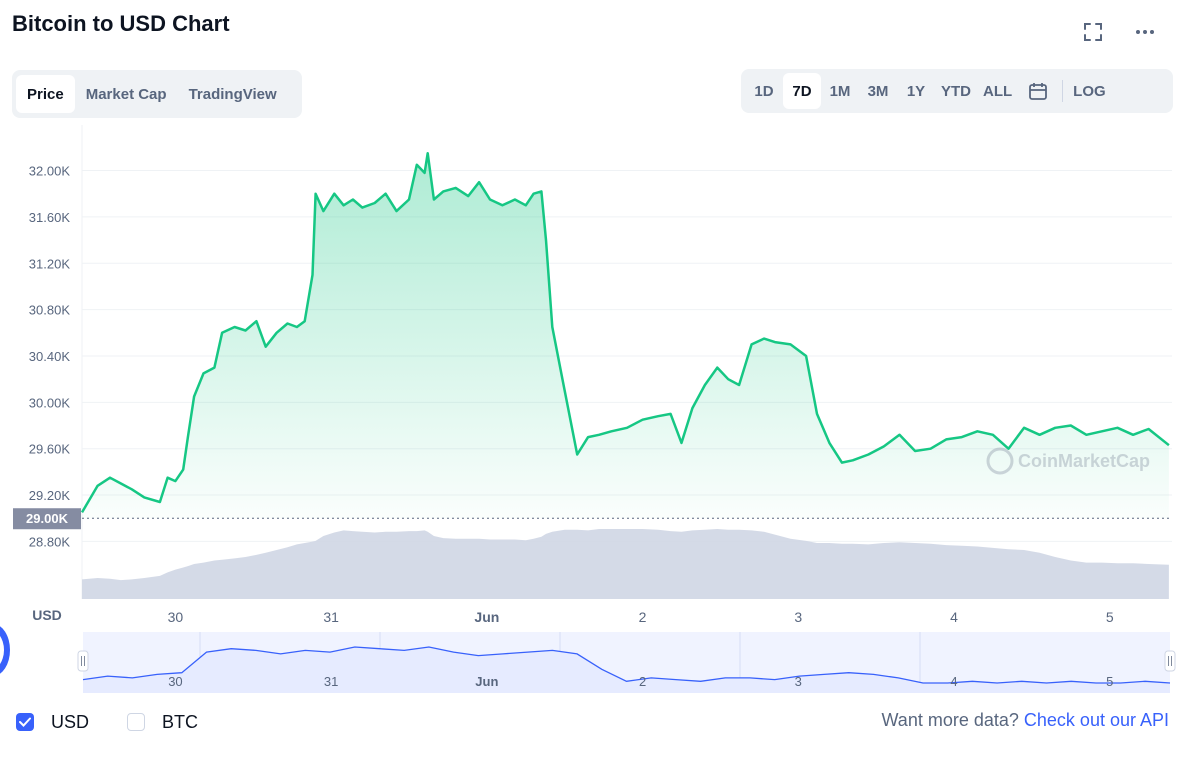 The image size is (1193, 758). What do you see at coordinates (953, 681) in the screenshot?
I see `navigator-label: 4` at bounding box center [953, 681].